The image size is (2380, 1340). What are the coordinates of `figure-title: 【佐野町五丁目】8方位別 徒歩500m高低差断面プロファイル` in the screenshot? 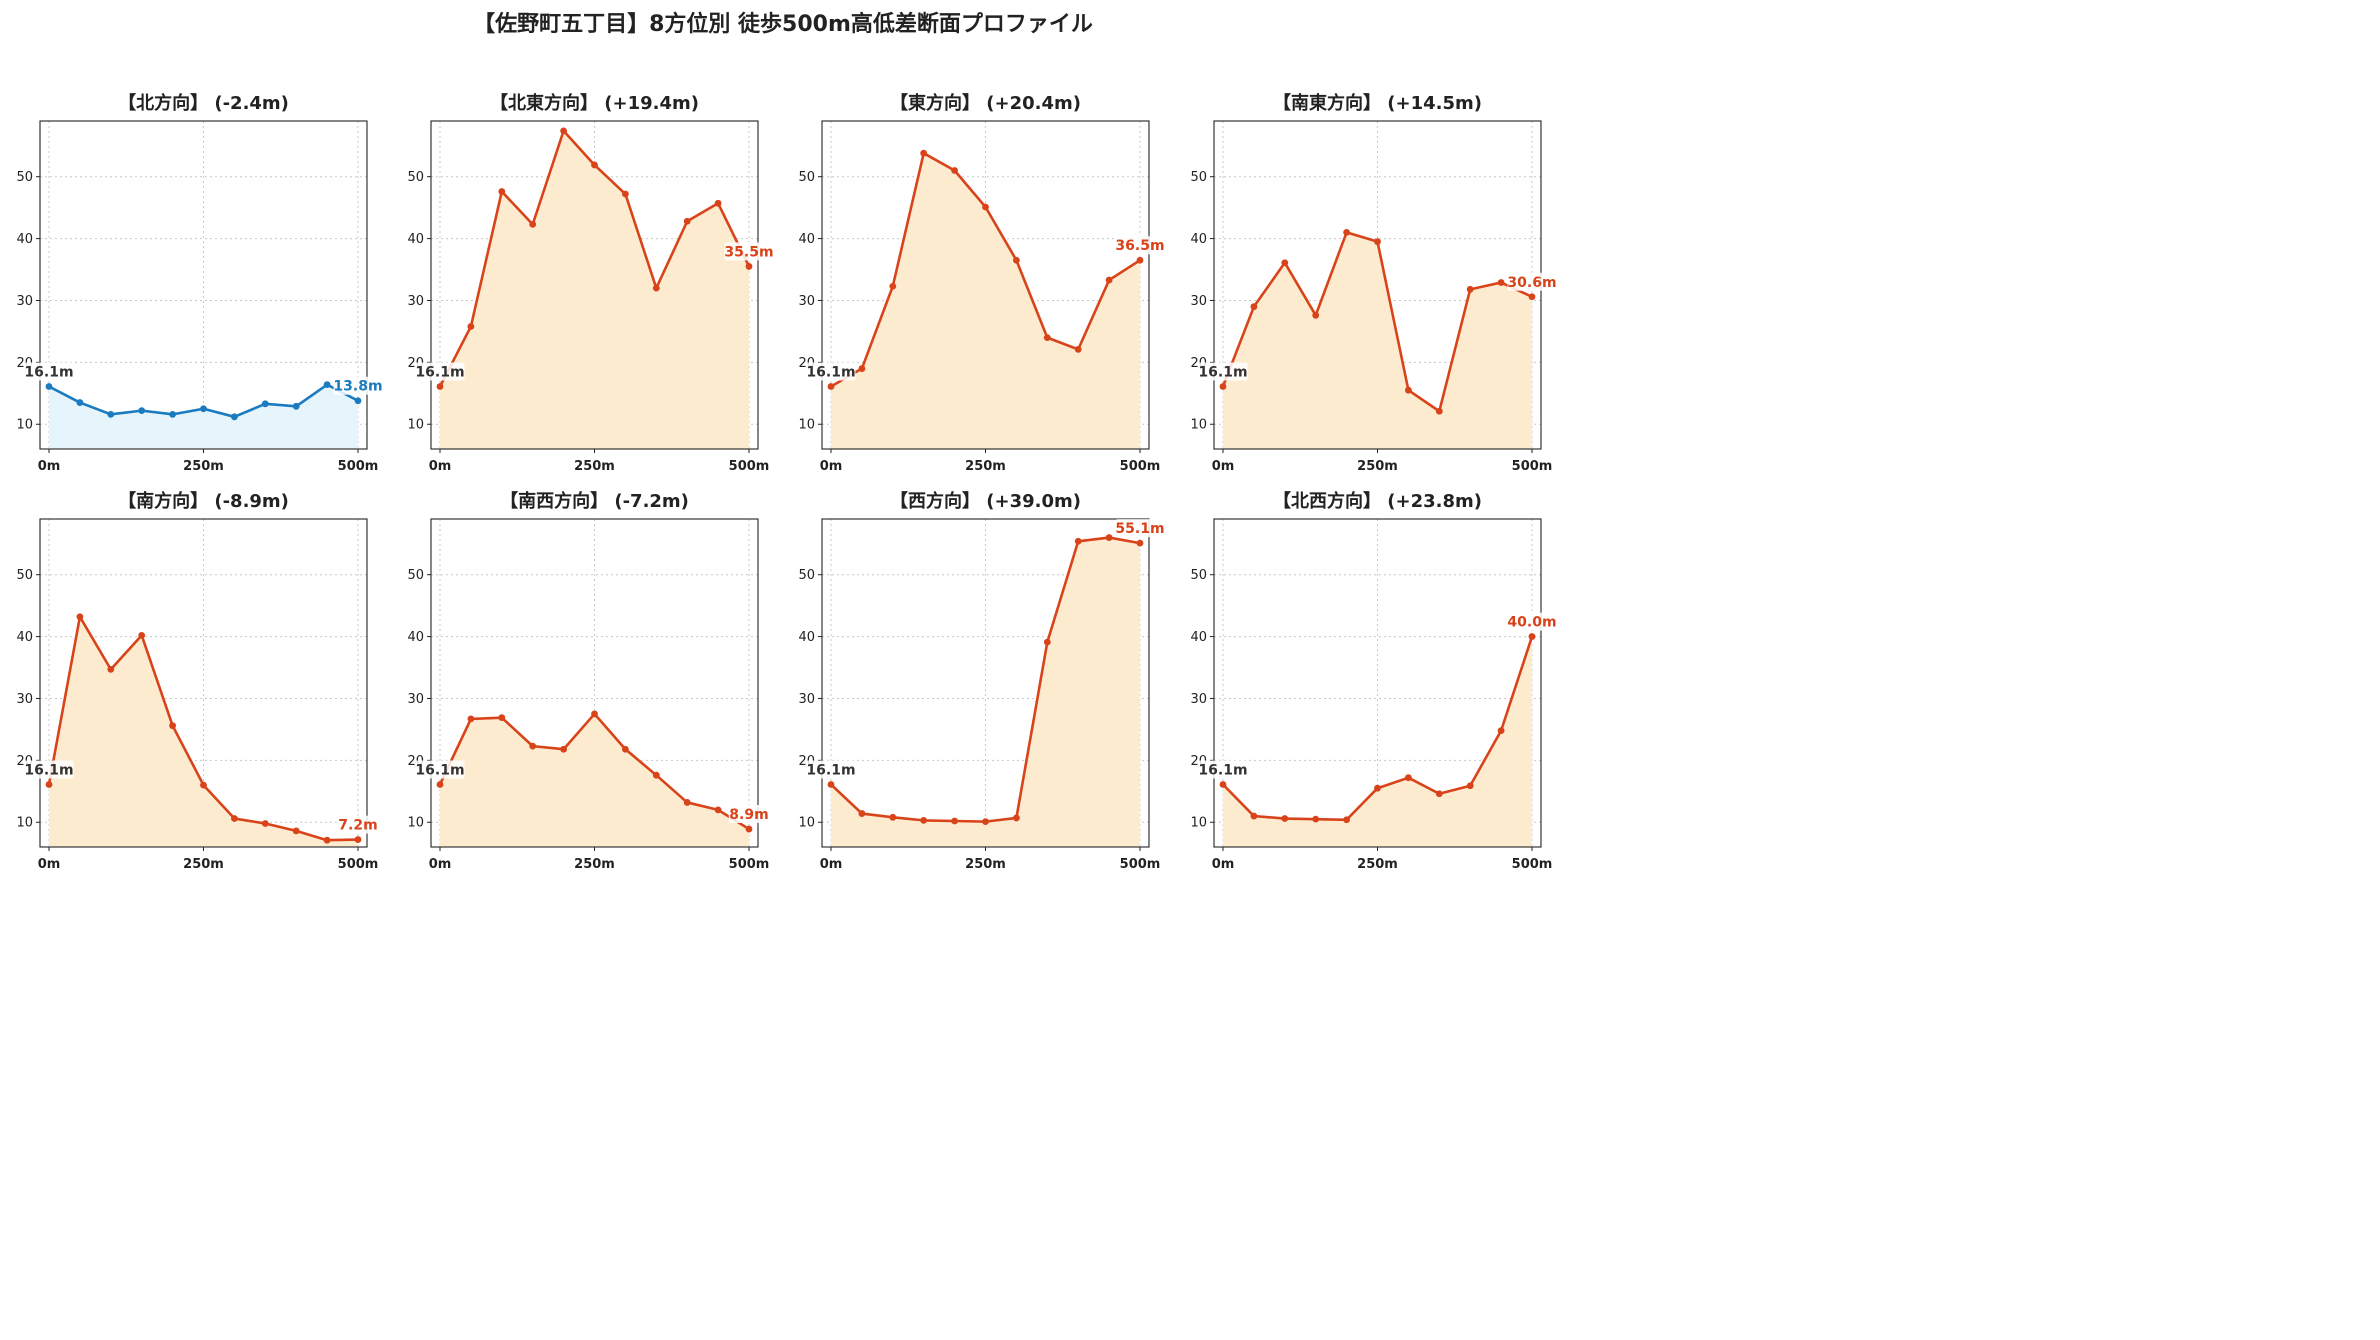 It's located at (783, 24).